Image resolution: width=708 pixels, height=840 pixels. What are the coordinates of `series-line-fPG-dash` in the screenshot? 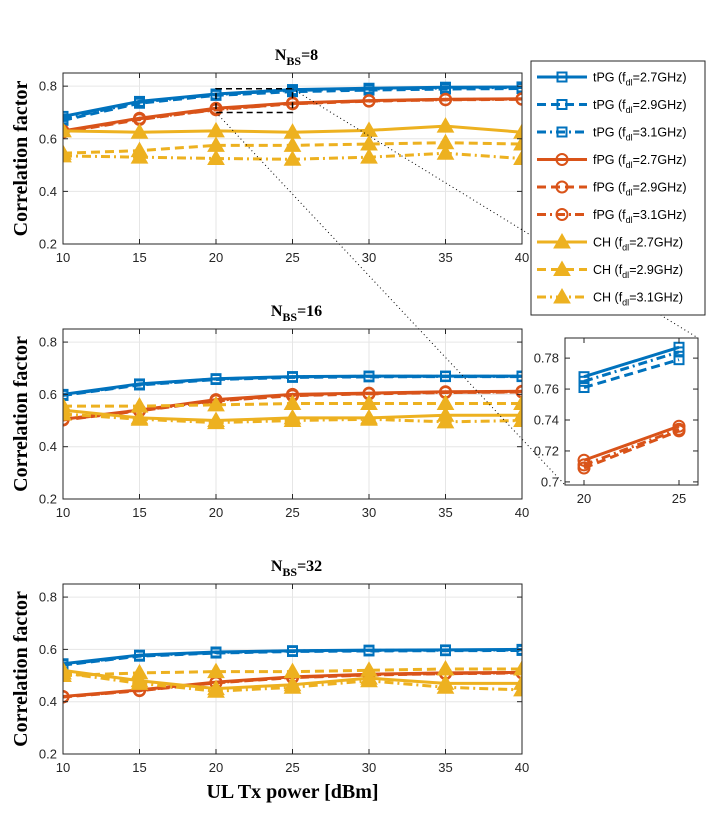 It's located at (631, 449).